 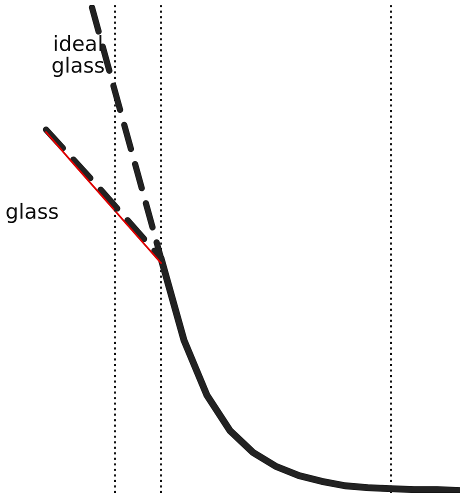 I want to click on series-label: glass, so click(x=32, y=213).